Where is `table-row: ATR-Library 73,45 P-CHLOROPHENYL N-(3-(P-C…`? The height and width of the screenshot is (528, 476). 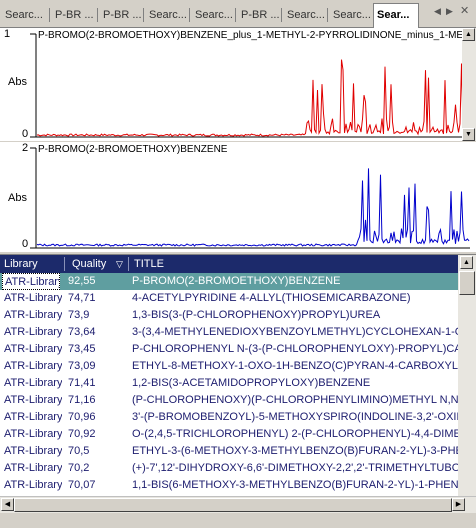 table-row: ATR-Library 73,45 P-CHLOROPHENYL N-(3-(P-C… is located at coordinates (229, 349).